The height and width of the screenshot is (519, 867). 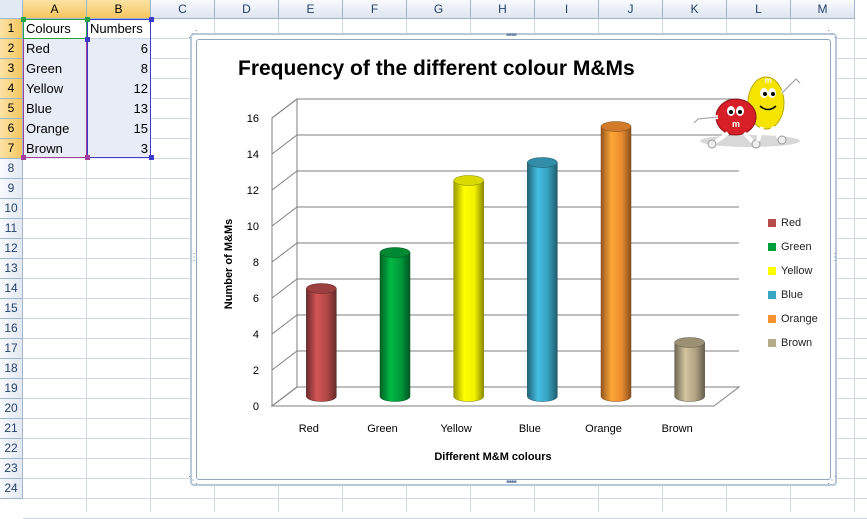 I want to click on row-header-19: 19, so click(x=11, y=389).